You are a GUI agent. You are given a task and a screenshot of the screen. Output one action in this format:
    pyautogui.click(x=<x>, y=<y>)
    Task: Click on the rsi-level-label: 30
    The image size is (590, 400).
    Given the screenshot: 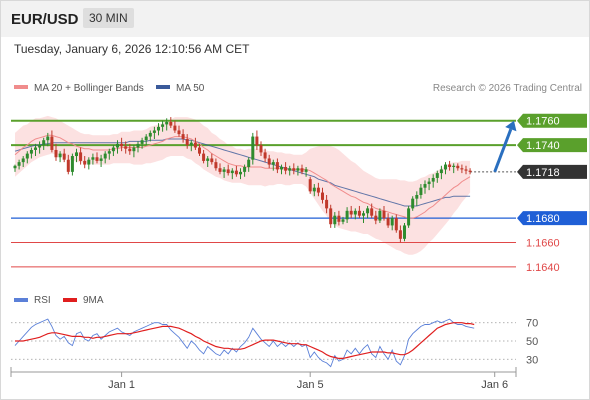 What is the action you would take?
    pyautogui.click(x=532, y=360)
    